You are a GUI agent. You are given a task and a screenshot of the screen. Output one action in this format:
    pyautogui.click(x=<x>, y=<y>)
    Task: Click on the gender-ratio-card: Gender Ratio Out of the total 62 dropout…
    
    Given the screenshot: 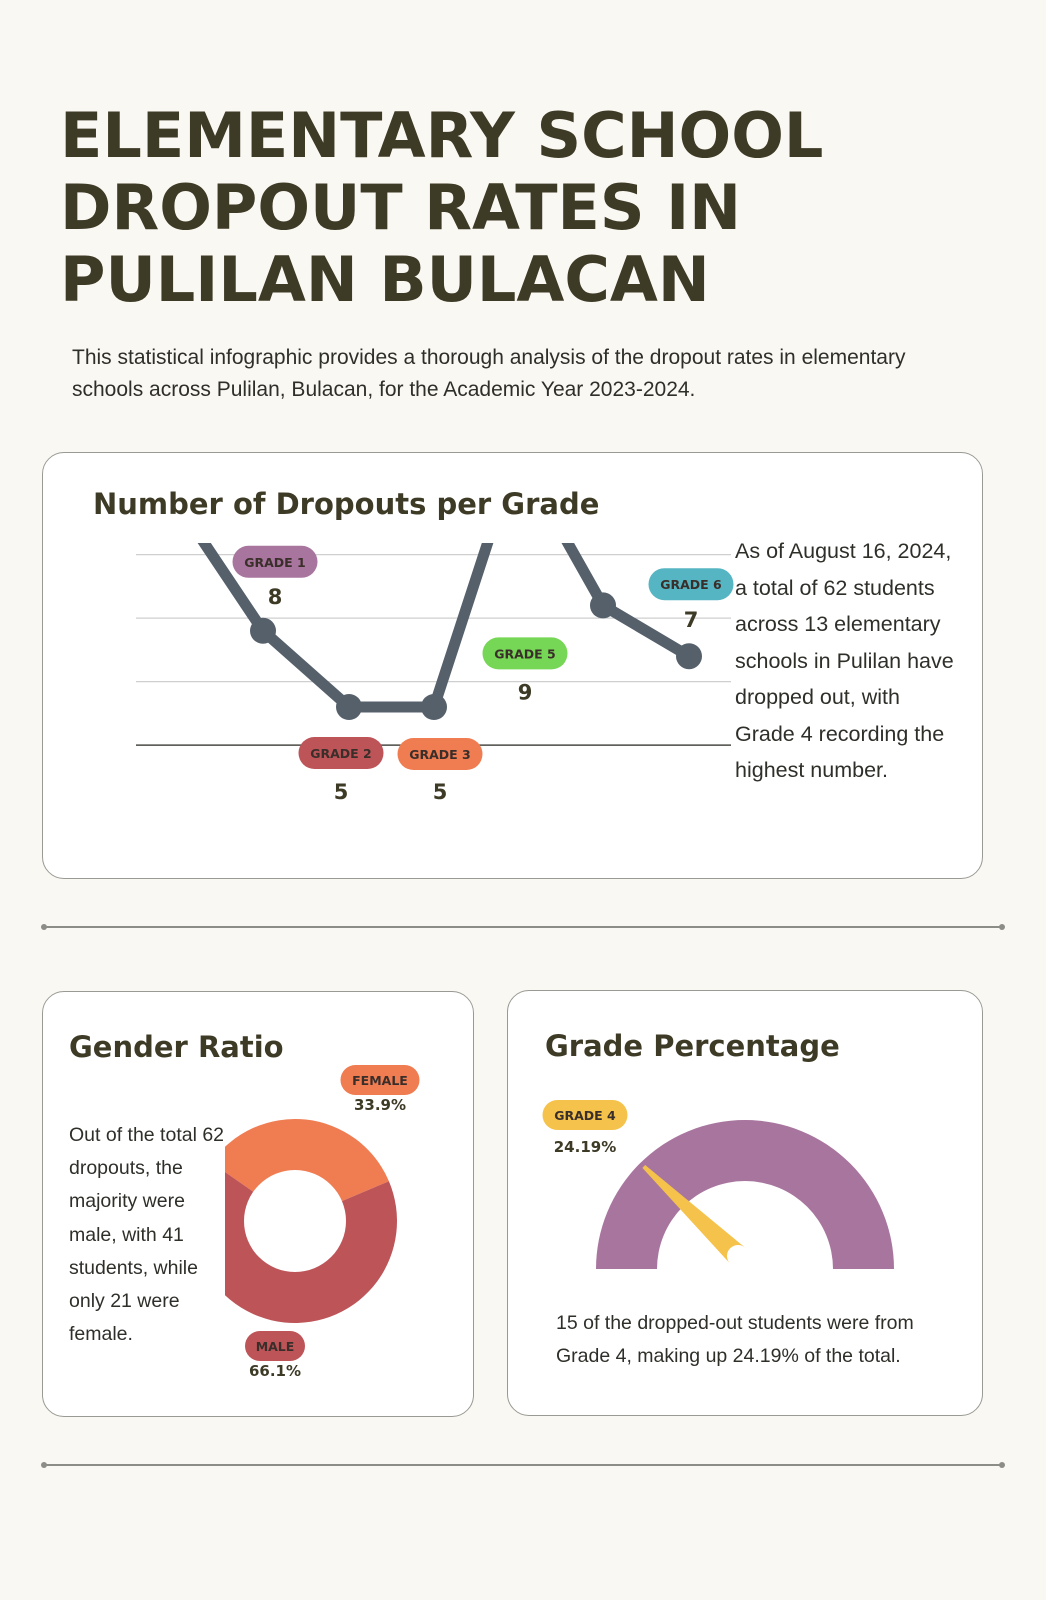 What is the action you would take?
    pyautogui.click(x=258, y=1204)
    